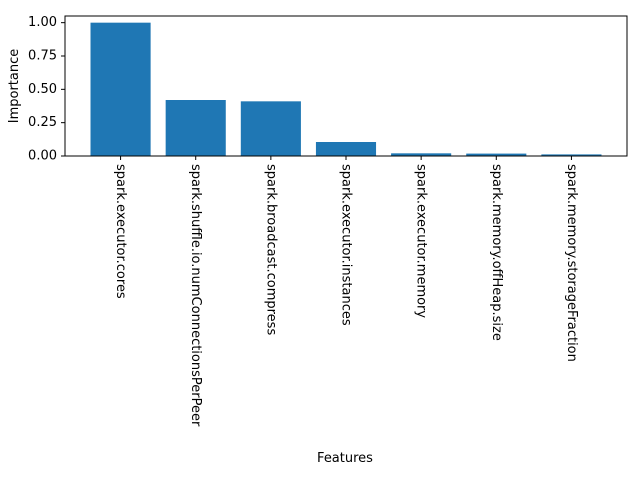  What do you see at coordinates (270, 249) in the screenshot?
I see `x-tick-label: spark.broadcast.compress` at bounding box center [270, 249].